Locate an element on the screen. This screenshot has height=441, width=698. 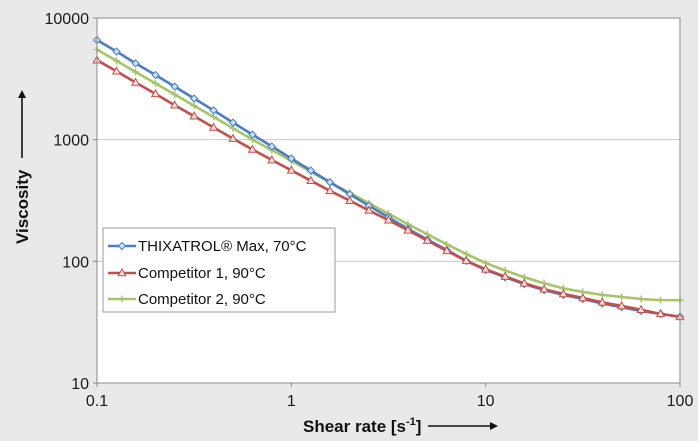
y-axis-arrow-head is located at coordinates (22, 94).